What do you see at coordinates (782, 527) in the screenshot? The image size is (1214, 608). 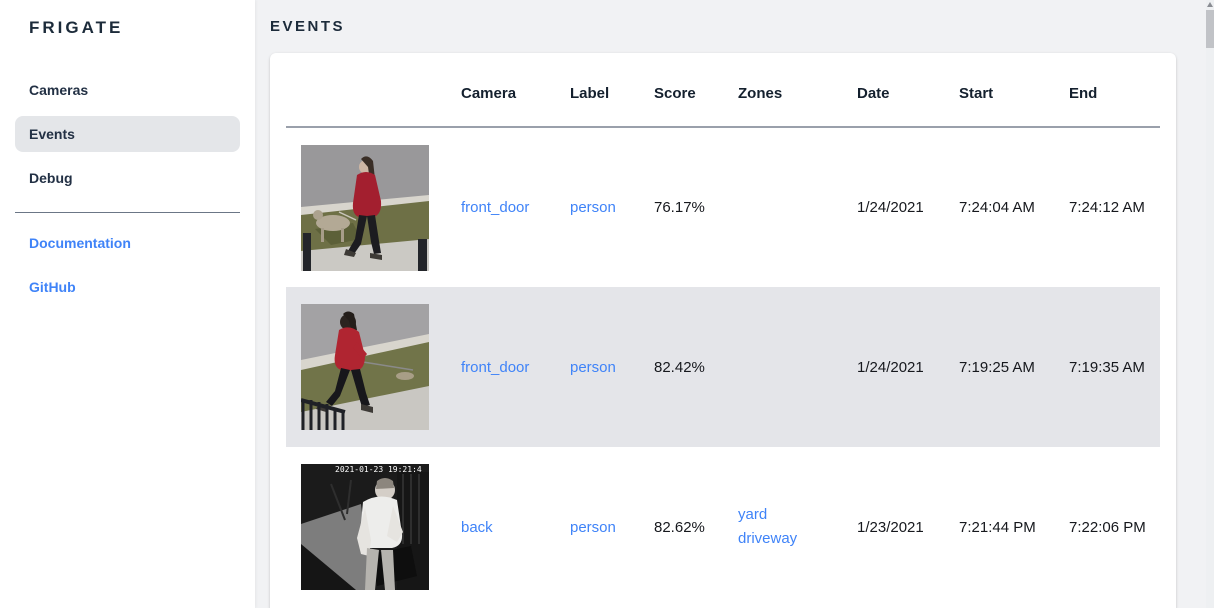 I see `cell-zones: yard driveway` at bounding box center [782, 527].